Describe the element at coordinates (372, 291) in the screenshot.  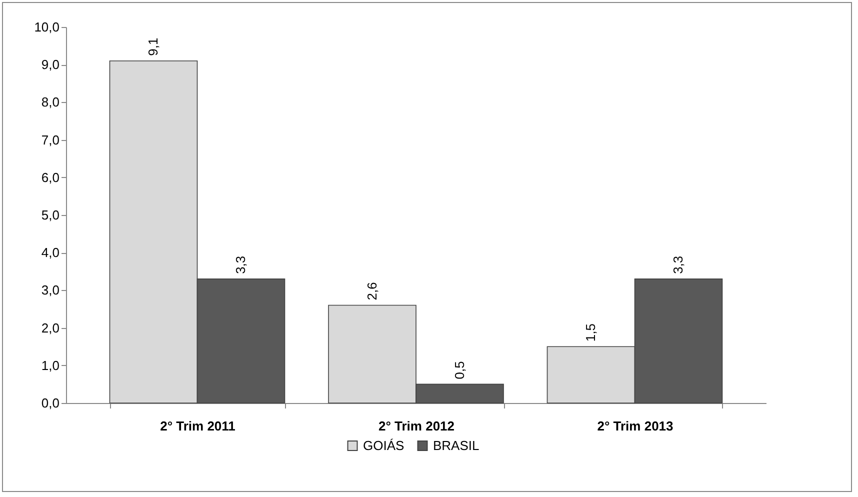
I see `data-label: 2,6` at that location.